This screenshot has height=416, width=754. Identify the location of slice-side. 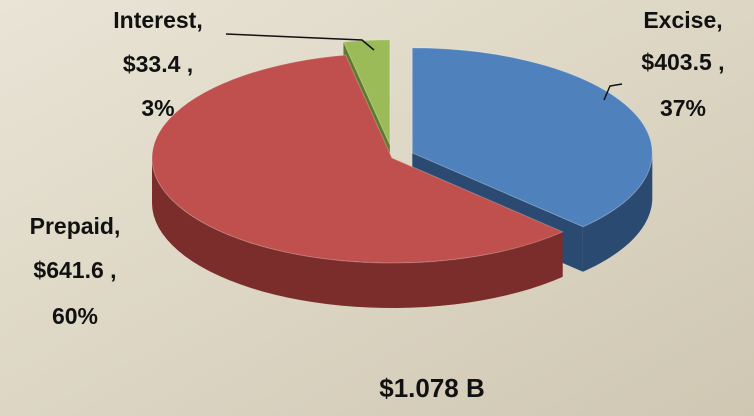
(617, 212).